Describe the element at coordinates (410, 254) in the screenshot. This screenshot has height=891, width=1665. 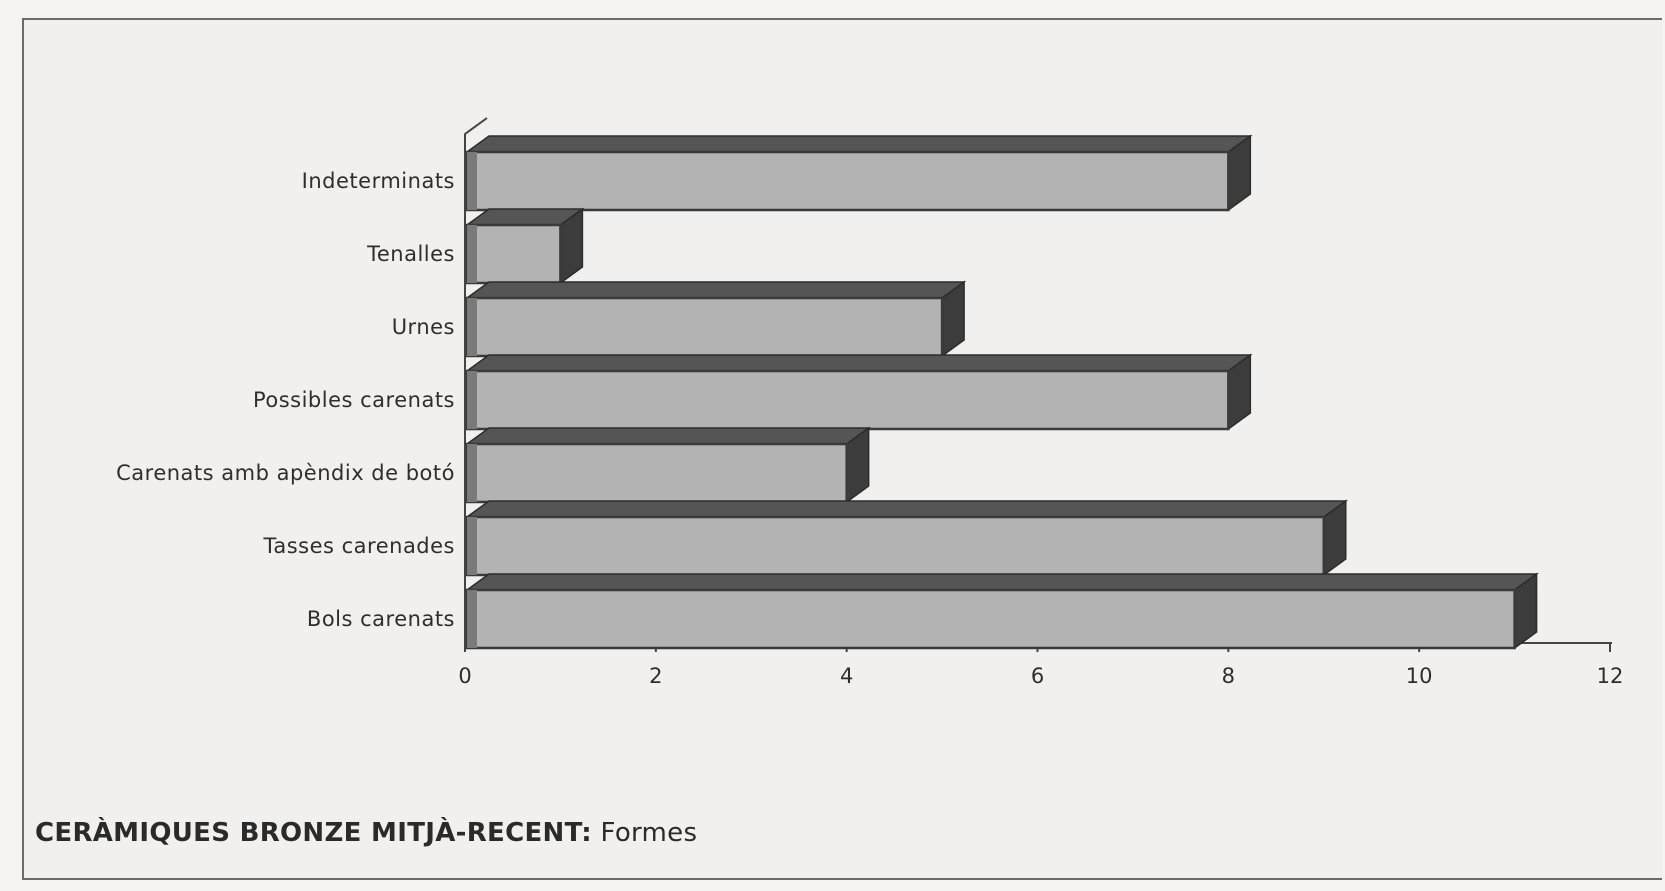
I see `category-label: Tenalles` at that location.